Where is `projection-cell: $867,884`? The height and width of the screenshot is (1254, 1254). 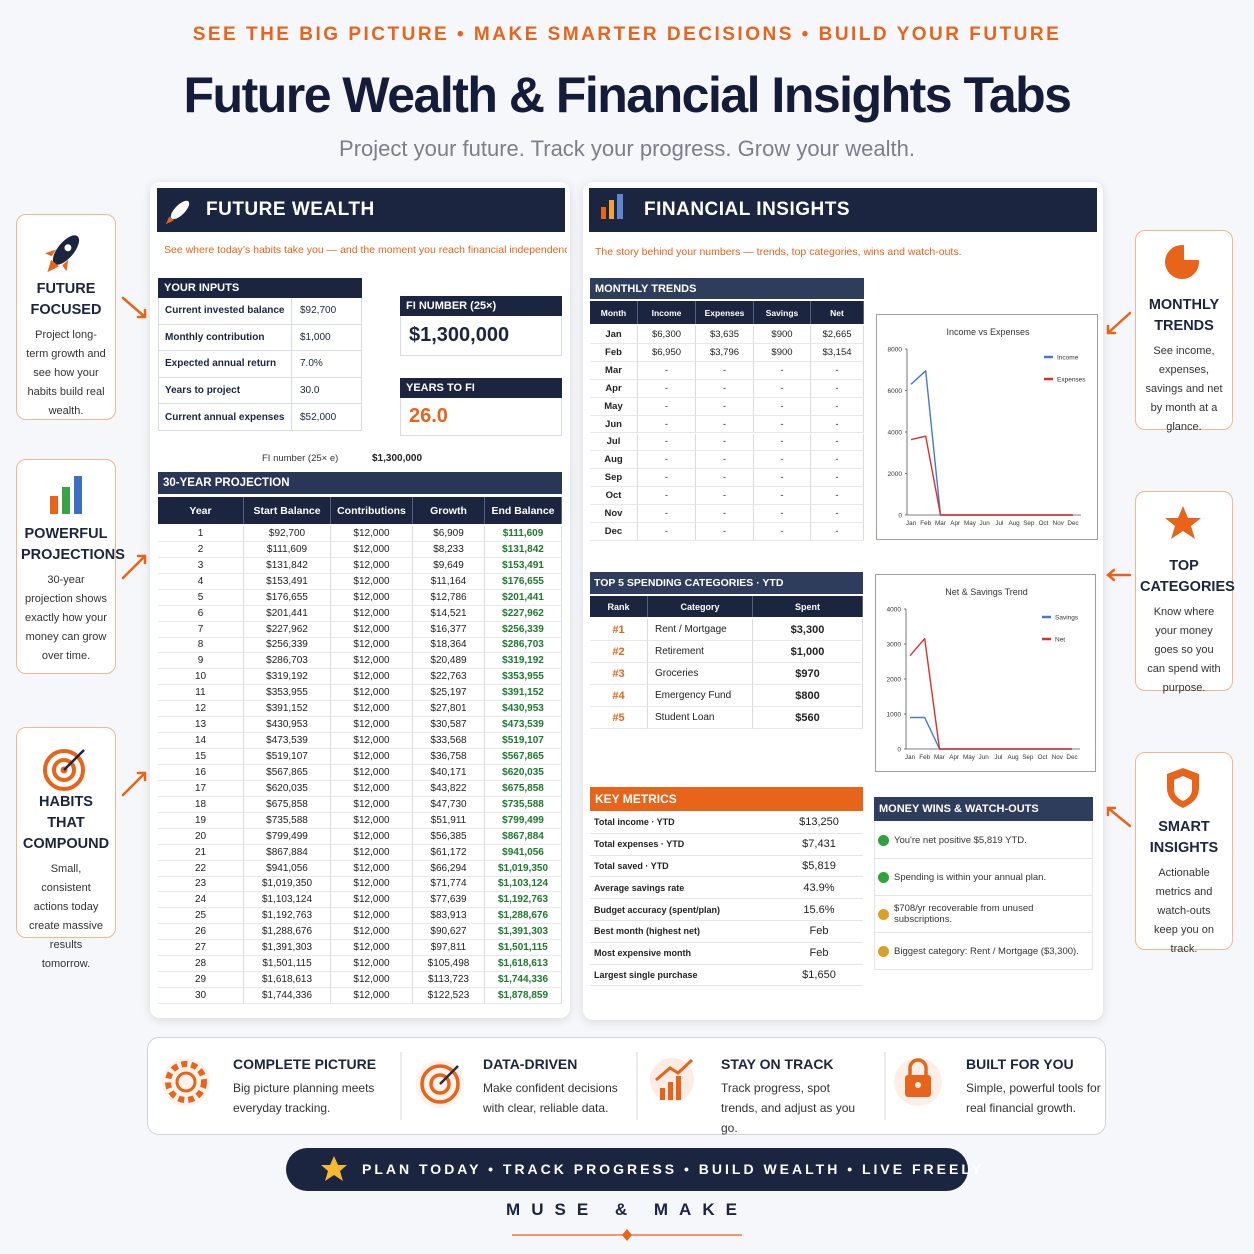
projection-cell: $867,884 is located at coordinates (523, 836).